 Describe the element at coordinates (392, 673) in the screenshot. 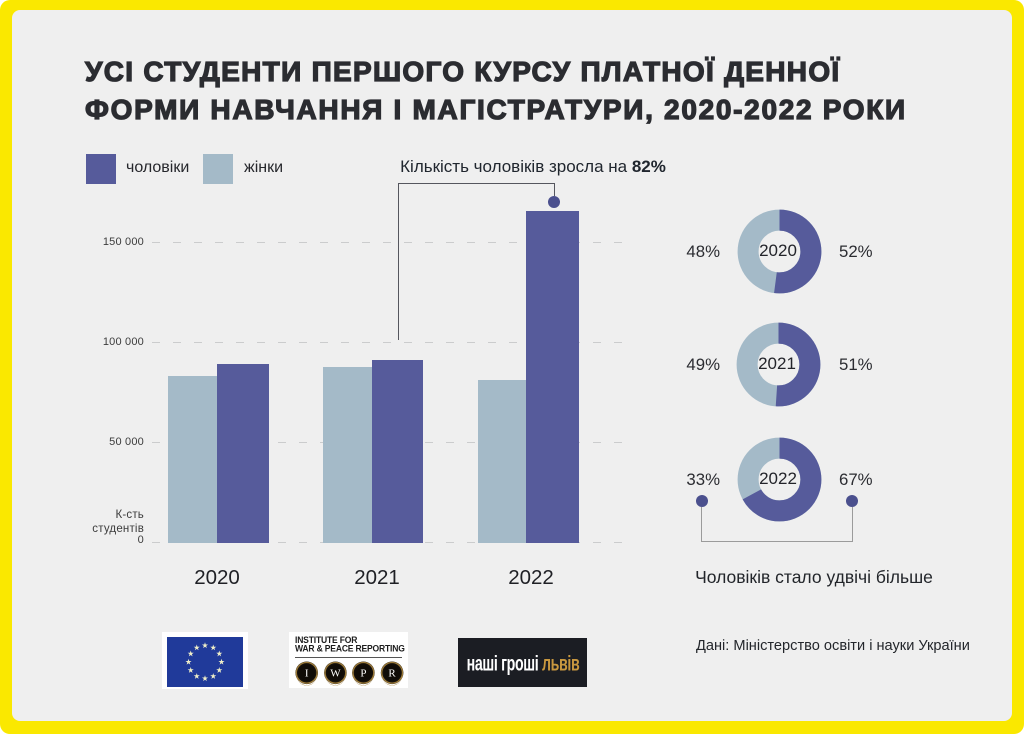

I see `svg-text: R` at that location.